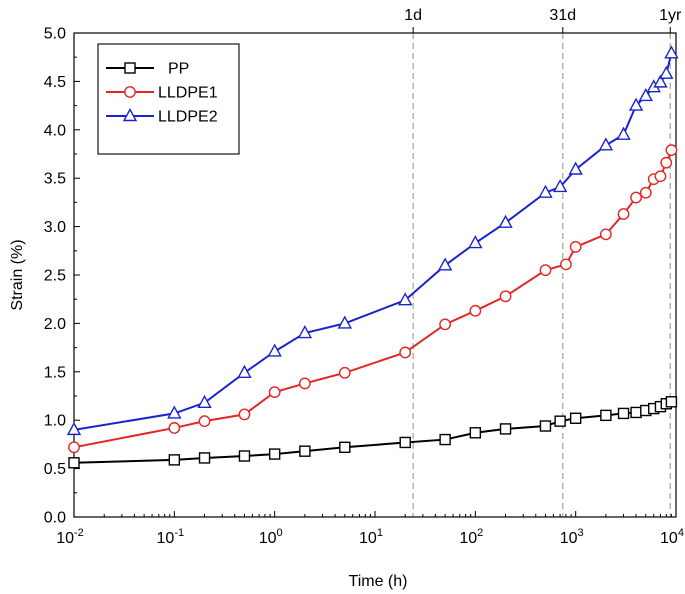 This screenshot has width=685, height=594. What do you see at coordinates (171, 537) in the screenshot?
I see `x-tick-label: 10⁻¹` at bounding box center [171, 537].